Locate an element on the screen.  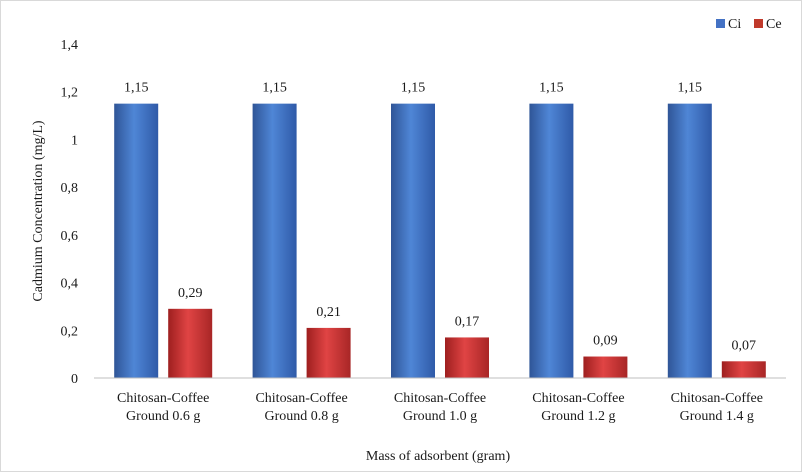
x-category-label: Chitosan-Coffee Ground 0.6 g is located at coordinates (163, 407).